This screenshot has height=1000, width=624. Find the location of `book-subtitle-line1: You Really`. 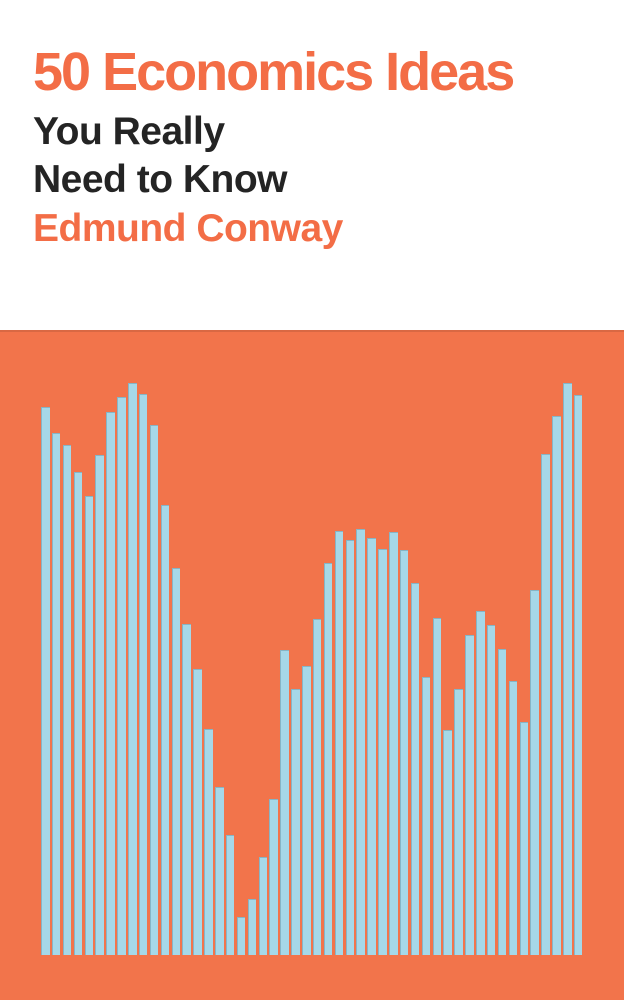

book-subtitle-line1: You Really is located at coordinates (129, 131).